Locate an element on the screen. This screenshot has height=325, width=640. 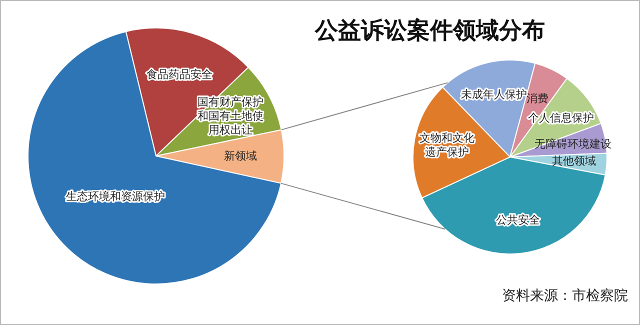
slice-label: 消费 is located at coordinates (537, 99).